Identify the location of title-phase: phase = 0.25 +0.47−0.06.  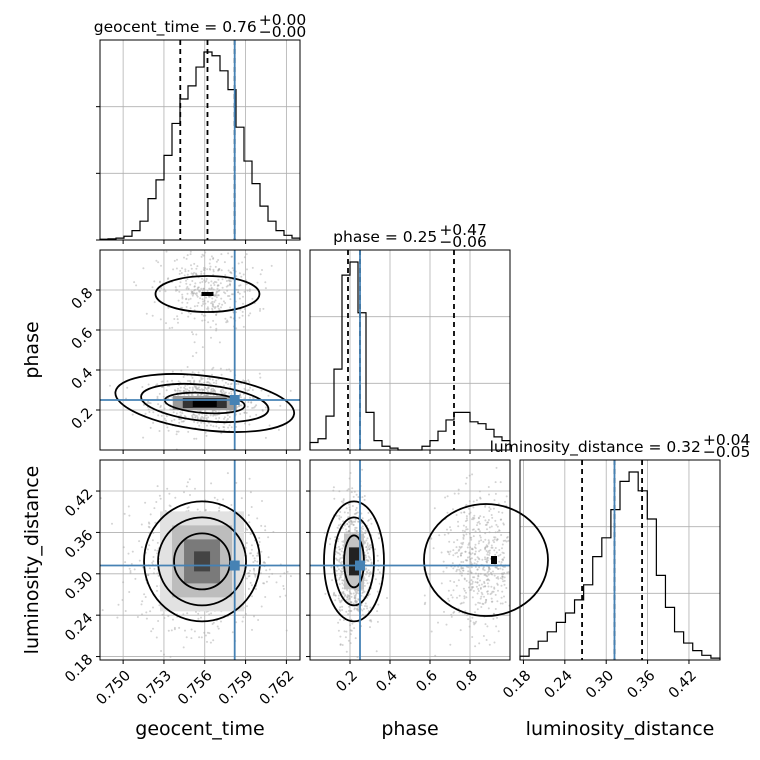
(410, 236).